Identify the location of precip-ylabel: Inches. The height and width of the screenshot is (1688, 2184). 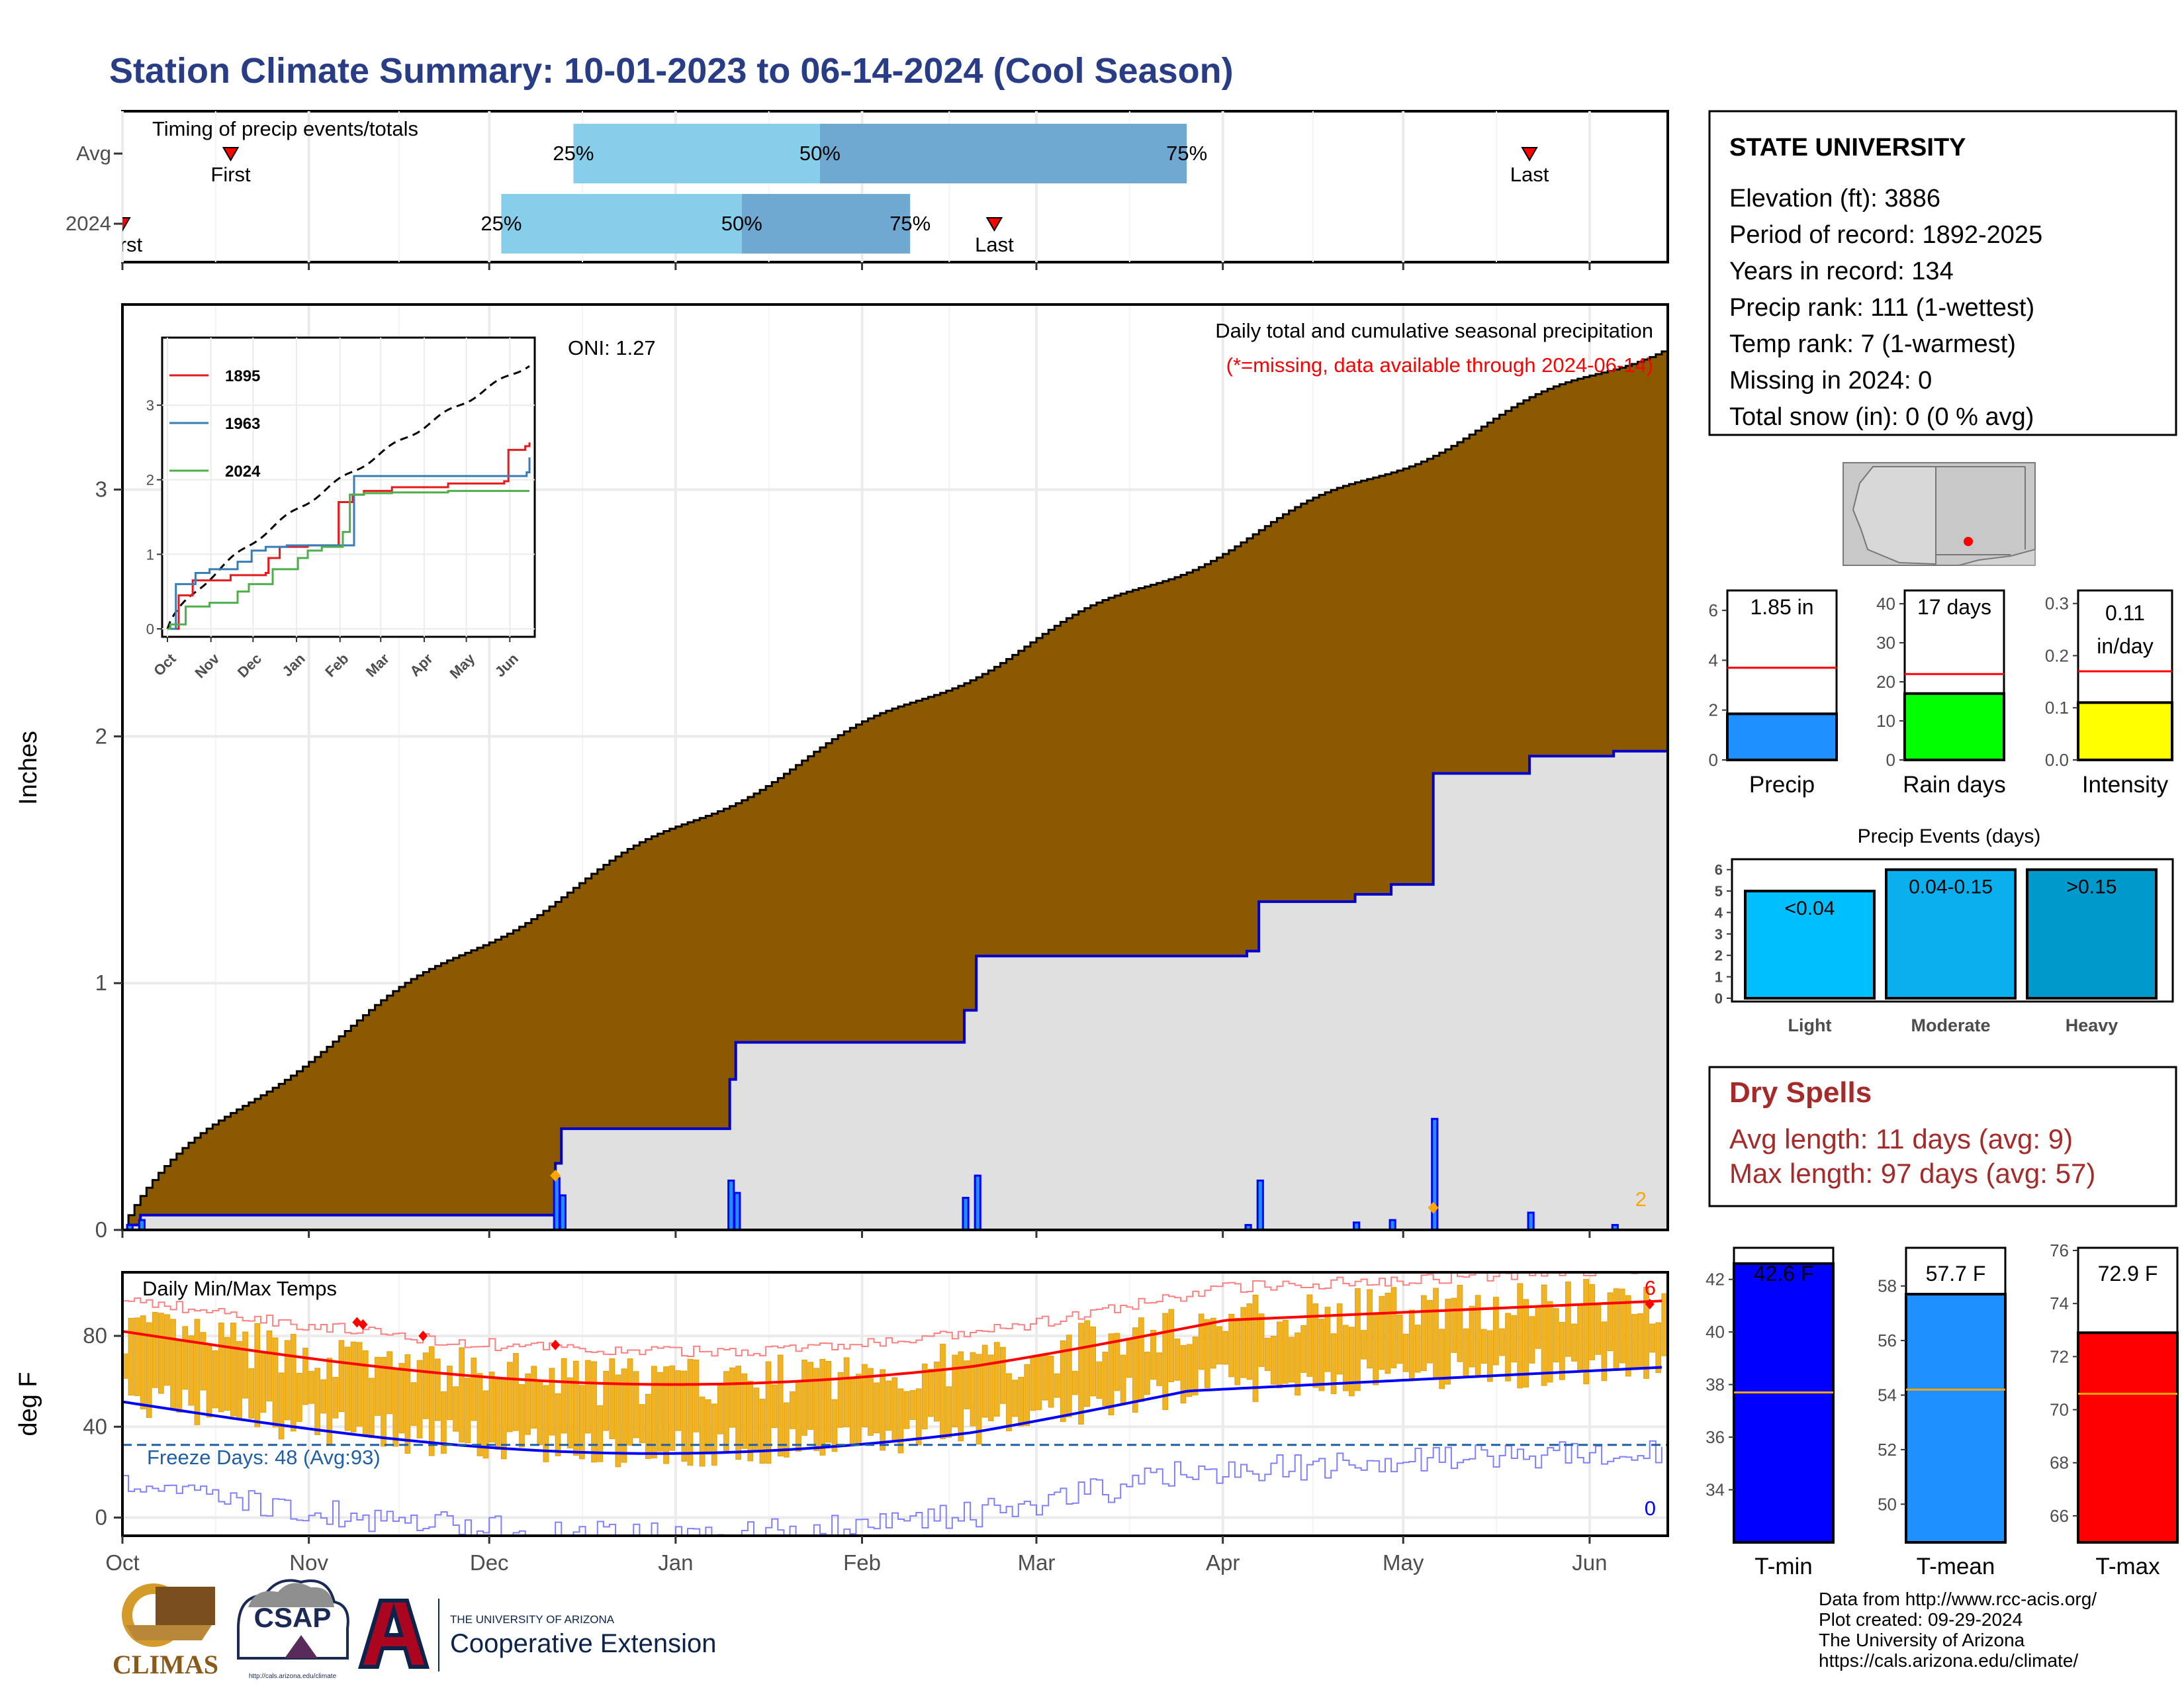
(28, 768).